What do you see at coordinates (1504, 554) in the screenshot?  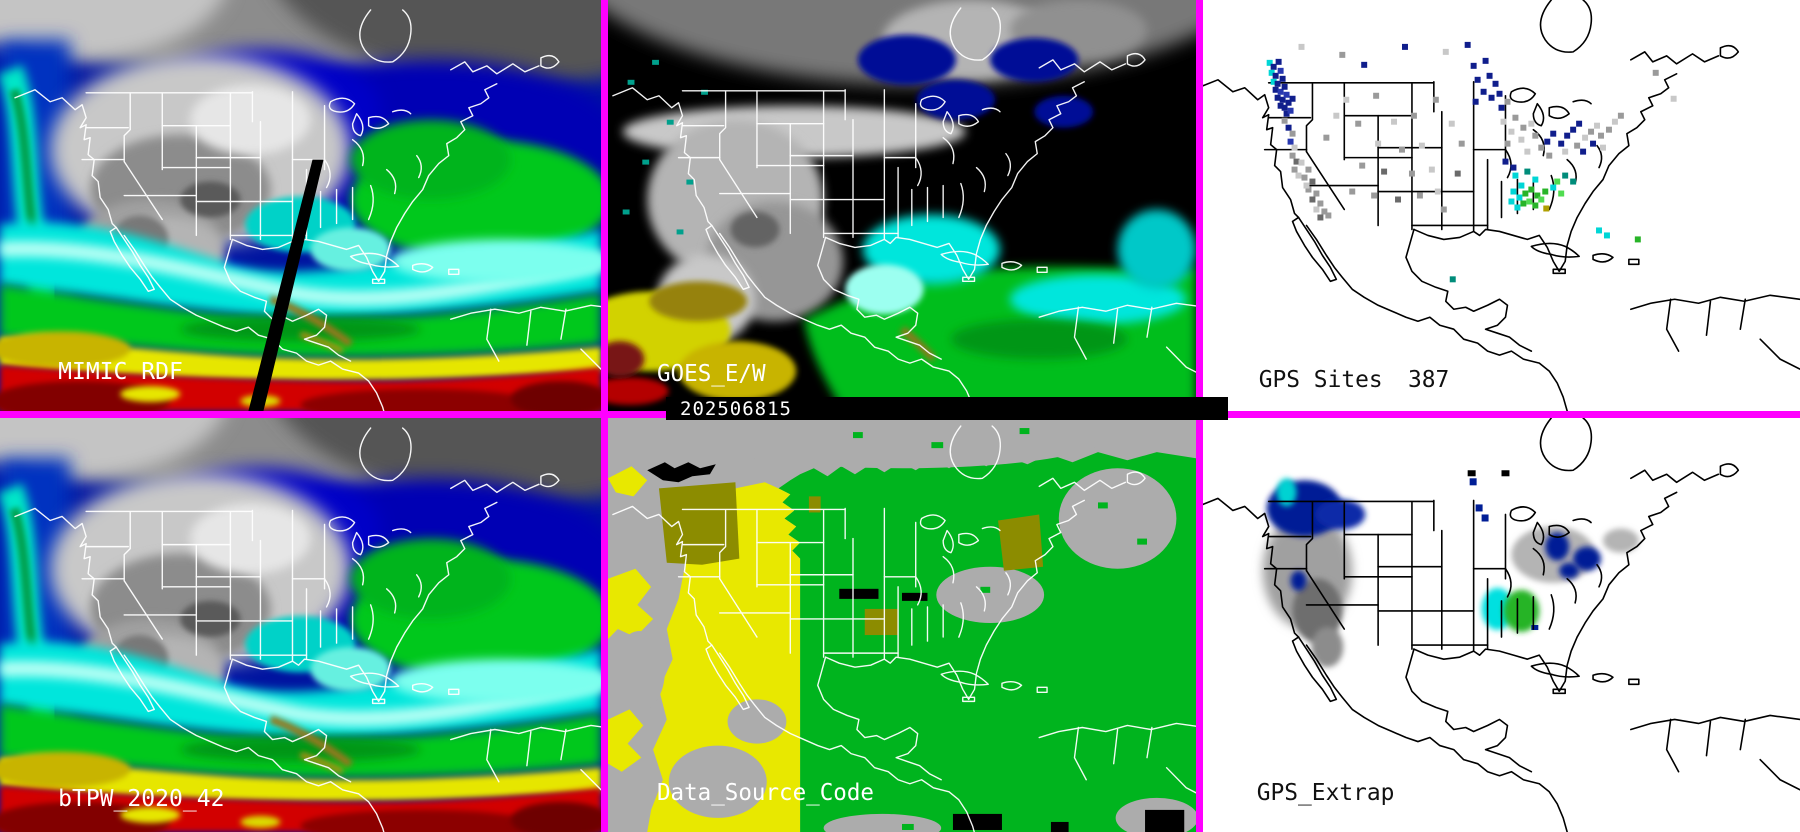 I see `extrap-spot-markers` at bounding box center [1504, 554].